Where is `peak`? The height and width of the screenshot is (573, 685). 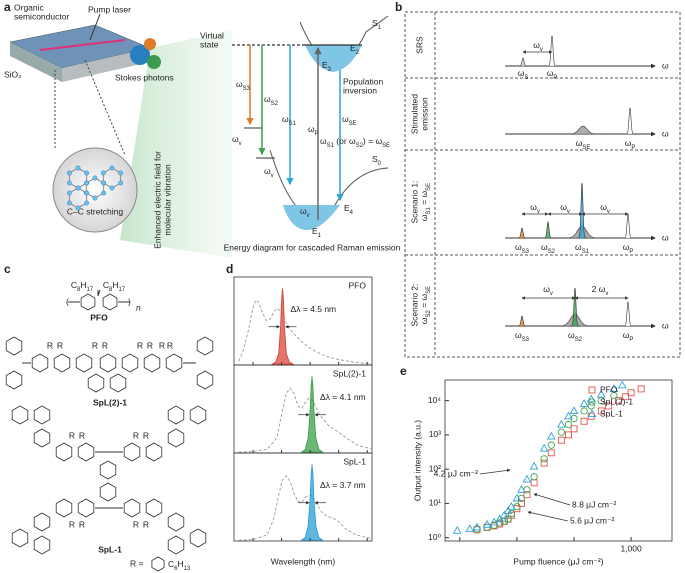
peak is located at coordinates (522, 321).